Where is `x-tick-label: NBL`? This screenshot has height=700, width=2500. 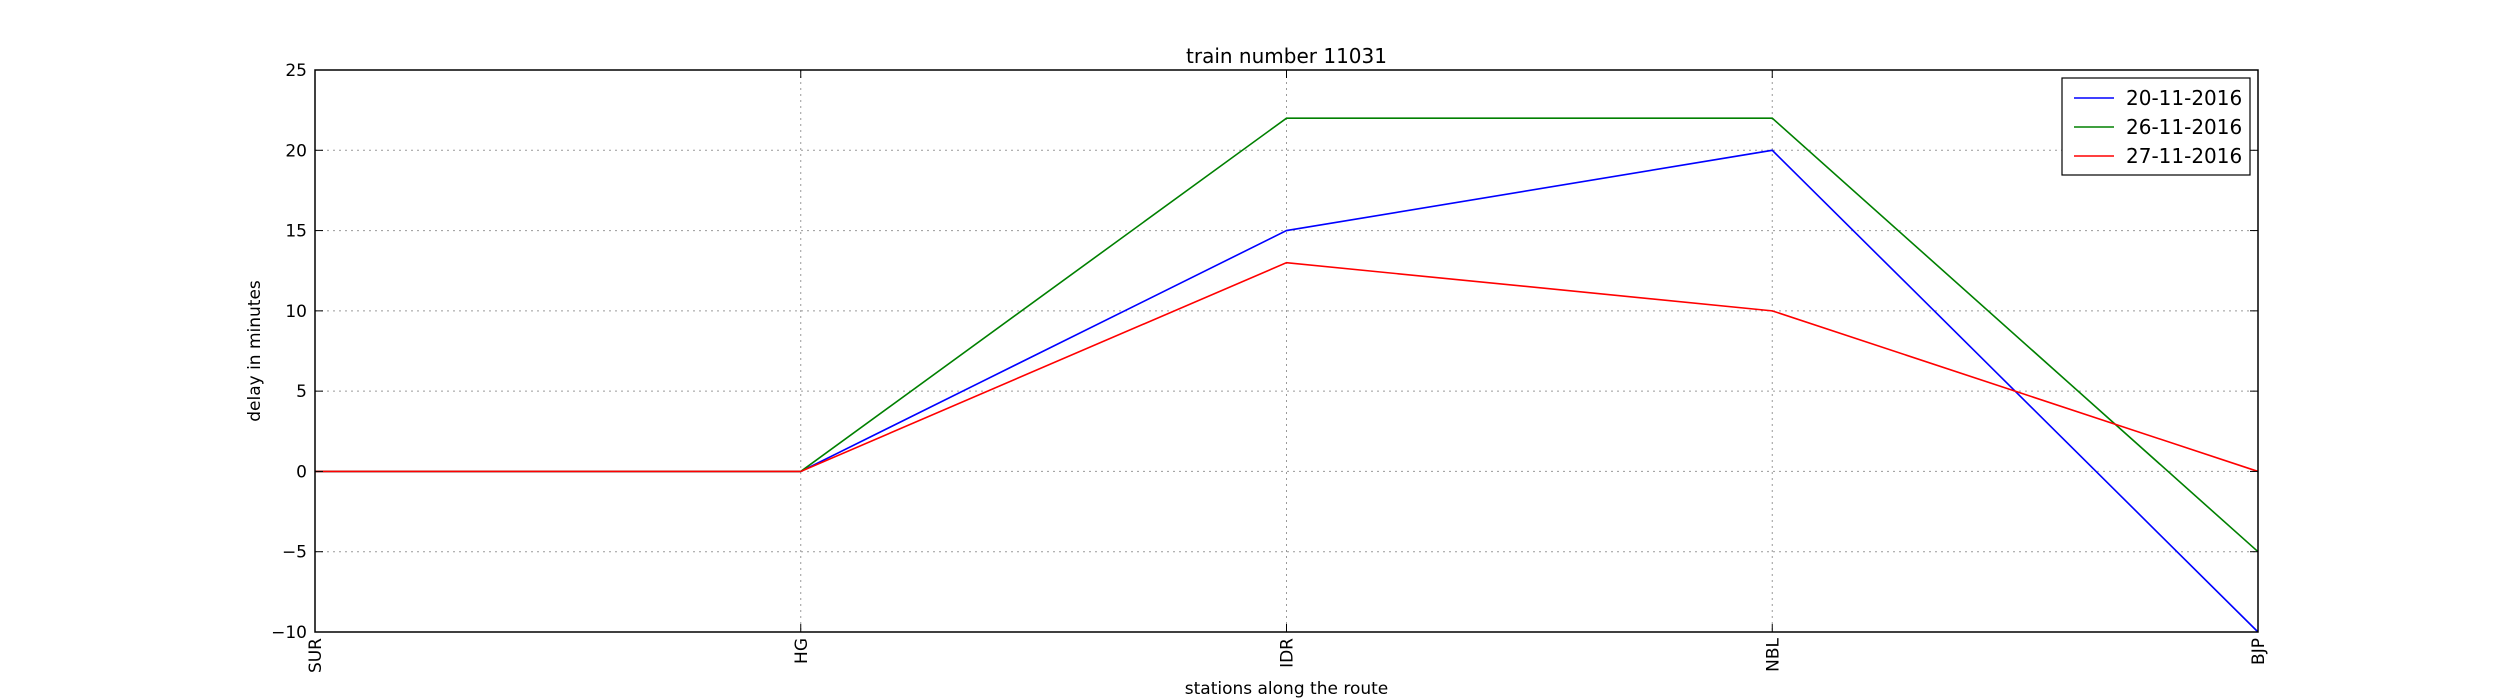
x-tick-label: NBL is located at coordinates (1773, 654).